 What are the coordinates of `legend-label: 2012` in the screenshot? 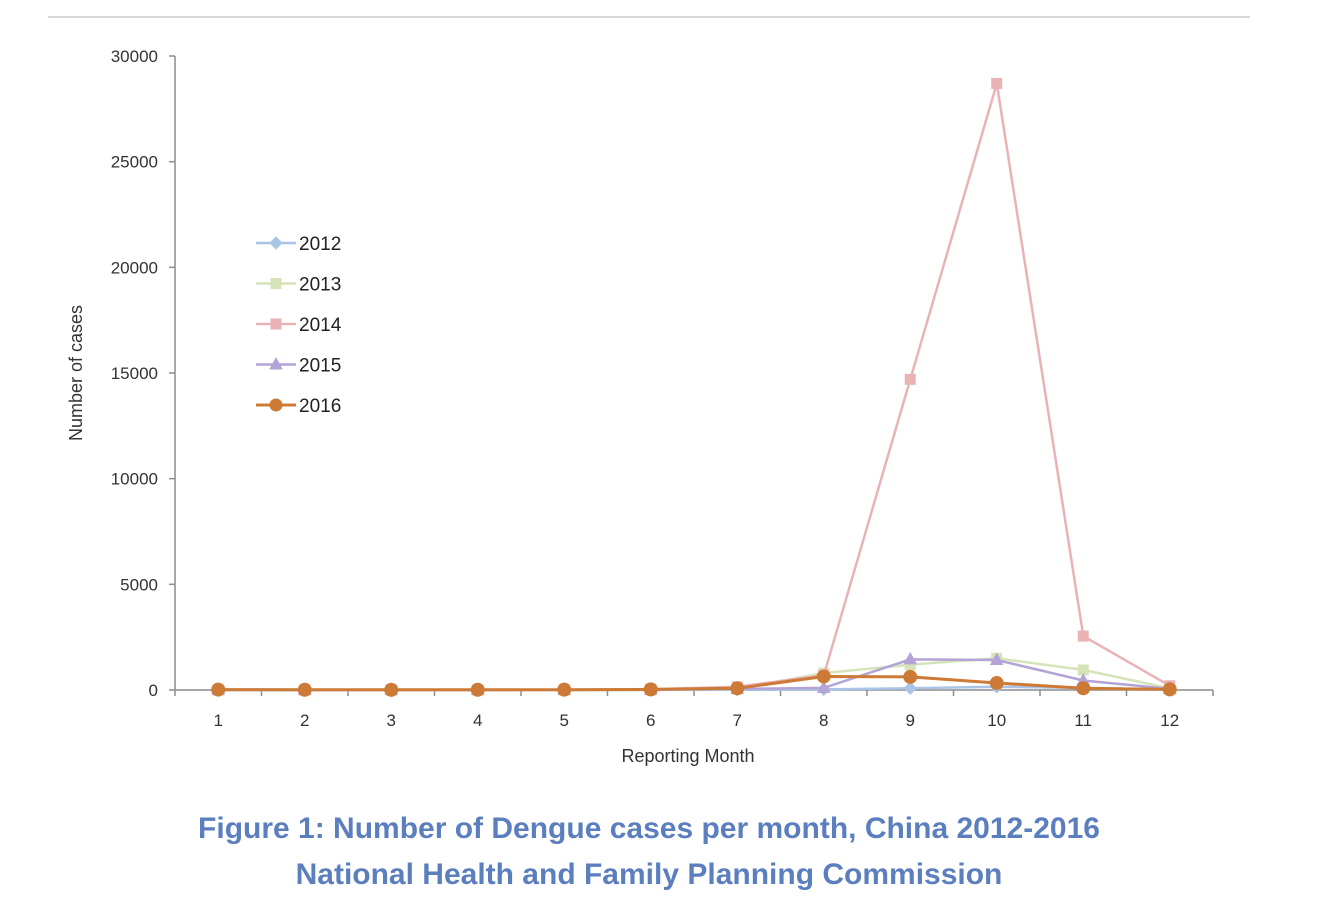 It's located at (320, 244).